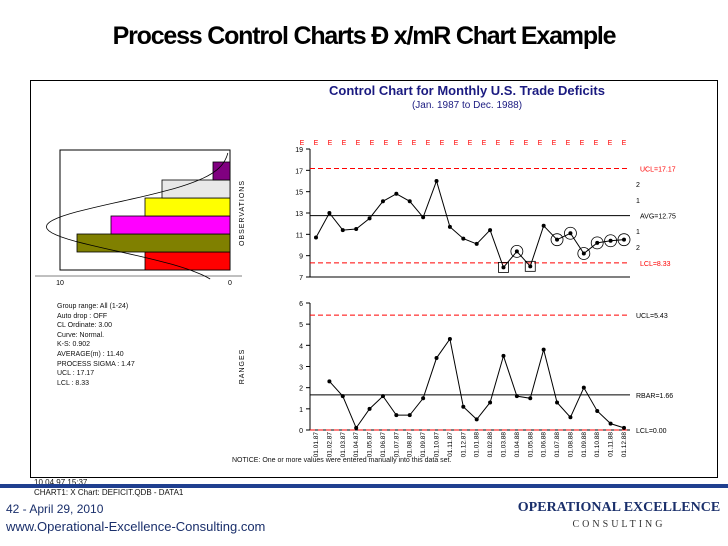 The height and width of the screenshot is (546, 728). Describe the element at coordinates (383, 445) in the screenshot. I see `x-tick-label: 01.06.87` at that location.